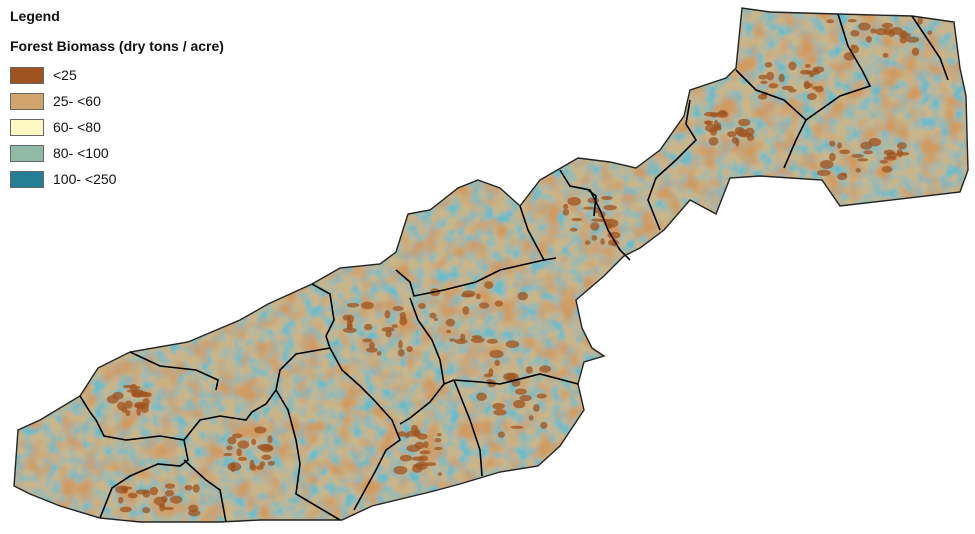 This screenshot has height=534, width=975. I want to click on legend-title: Legend, so click(35, 16).